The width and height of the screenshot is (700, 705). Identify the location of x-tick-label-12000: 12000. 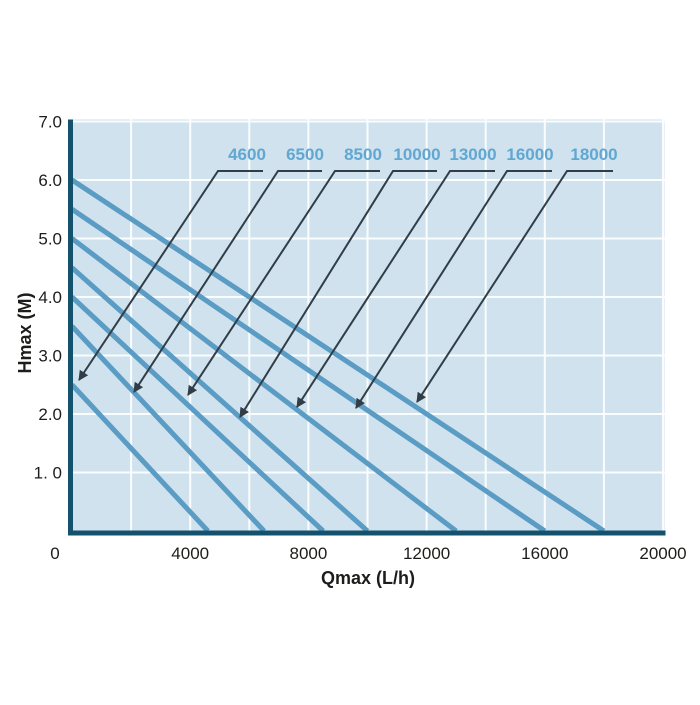
(426, 553).